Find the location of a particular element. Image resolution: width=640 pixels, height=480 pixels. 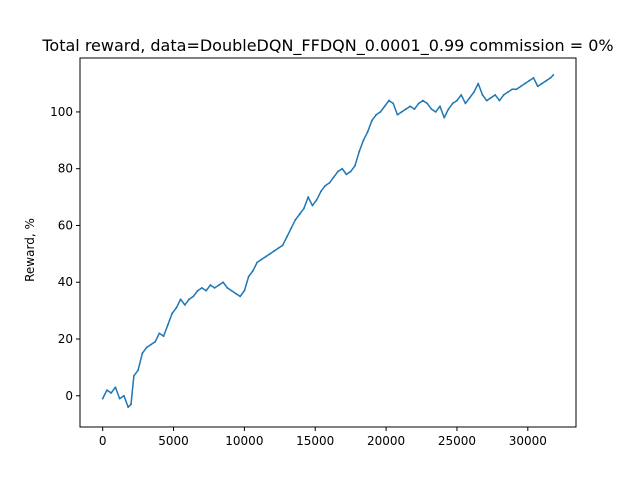

y-tick-label: 40 is located at coordinates (65, 282).